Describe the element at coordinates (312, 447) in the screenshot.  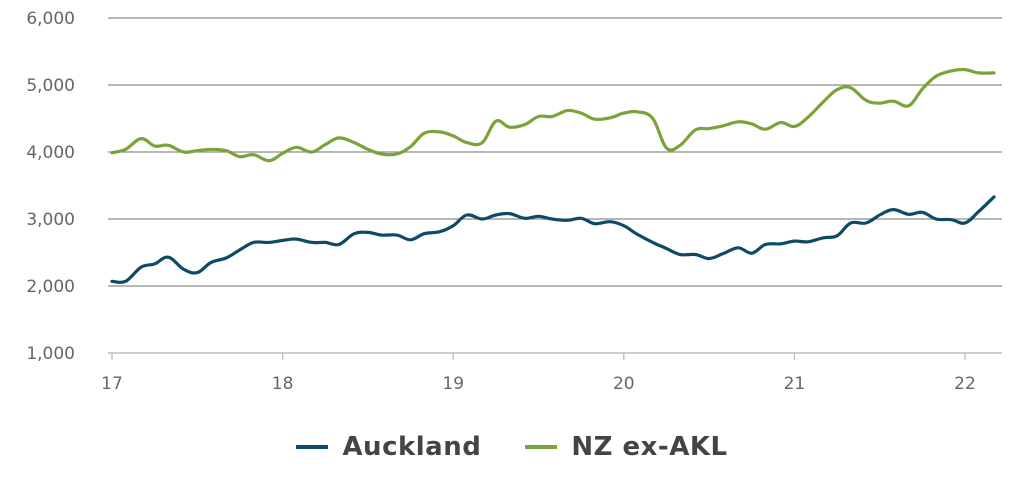
I see `legend-swatch-auckland` at that location.